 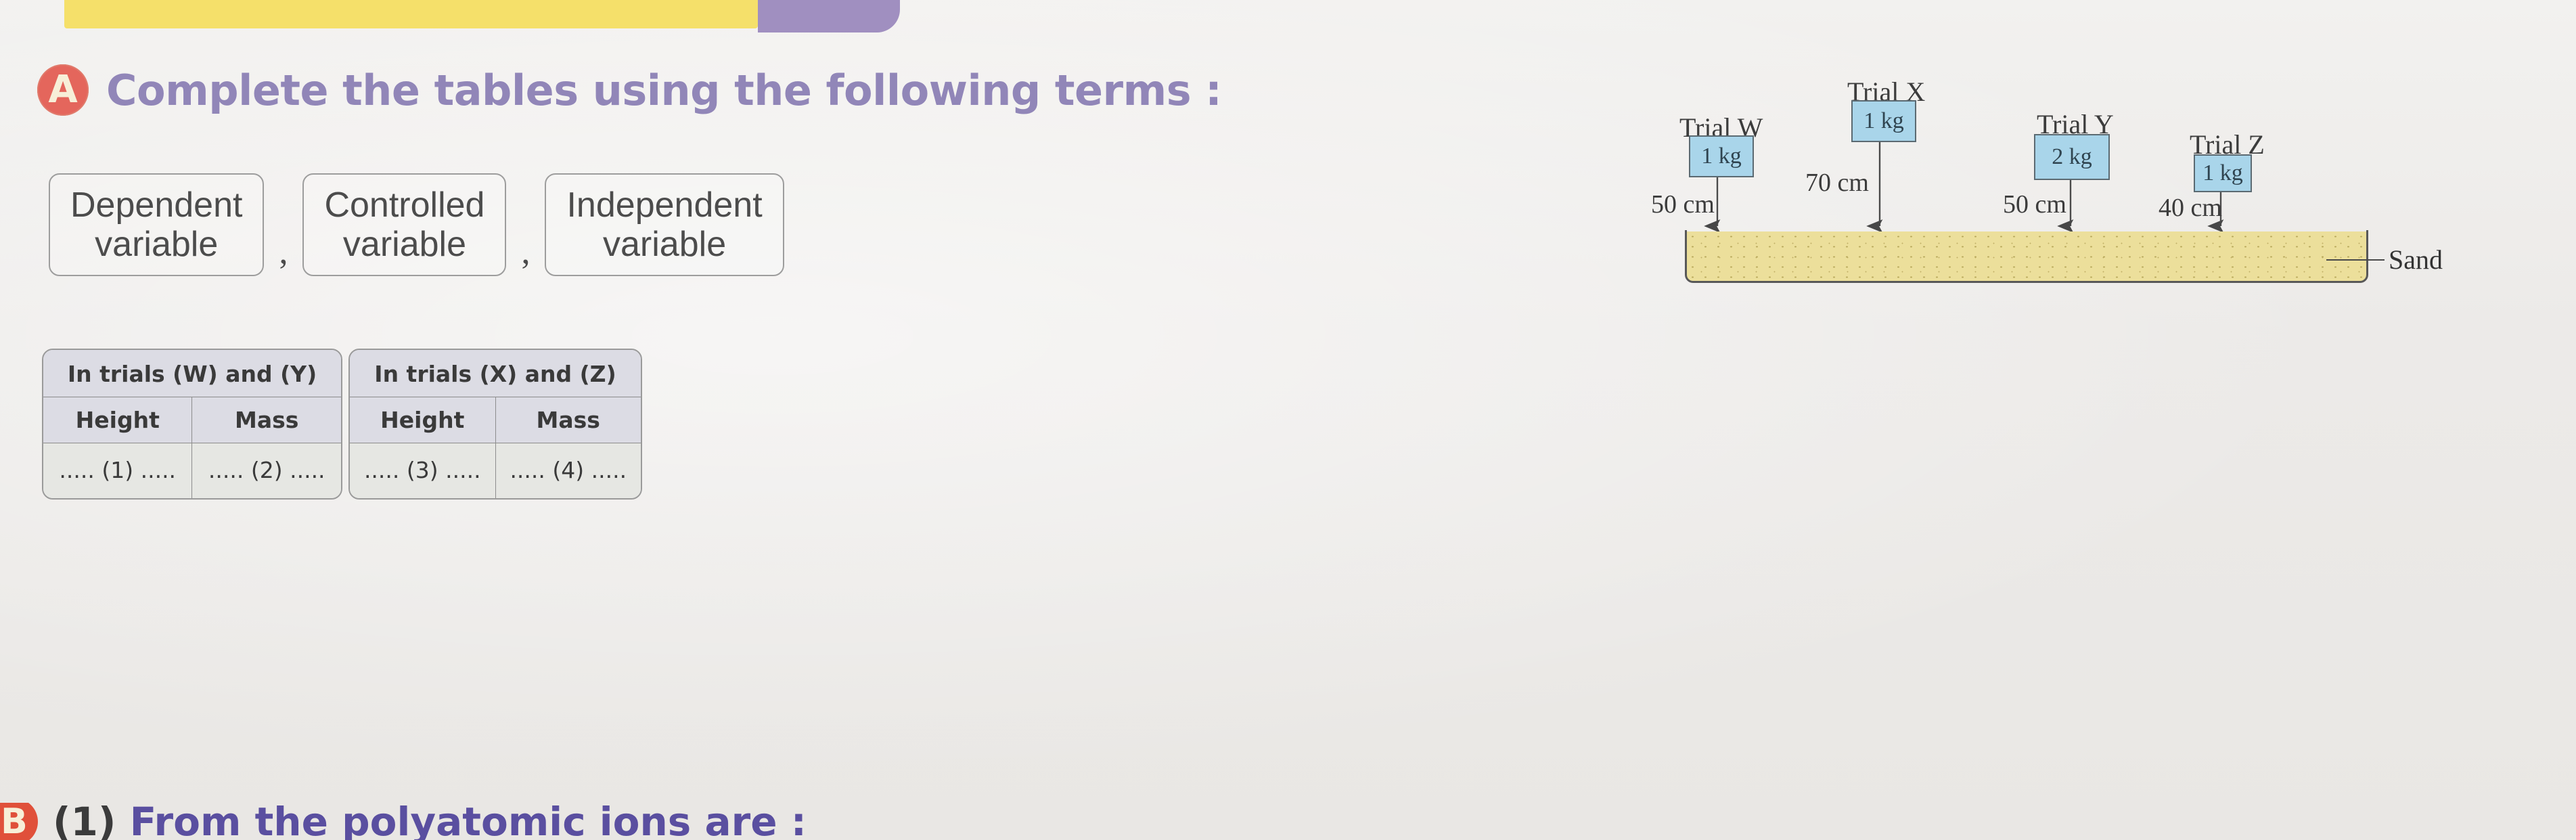 What do you see at coordinates (2416, 260) in the screenshot?
I see `sand-label: Sand` at bounding box center [2416, 260].